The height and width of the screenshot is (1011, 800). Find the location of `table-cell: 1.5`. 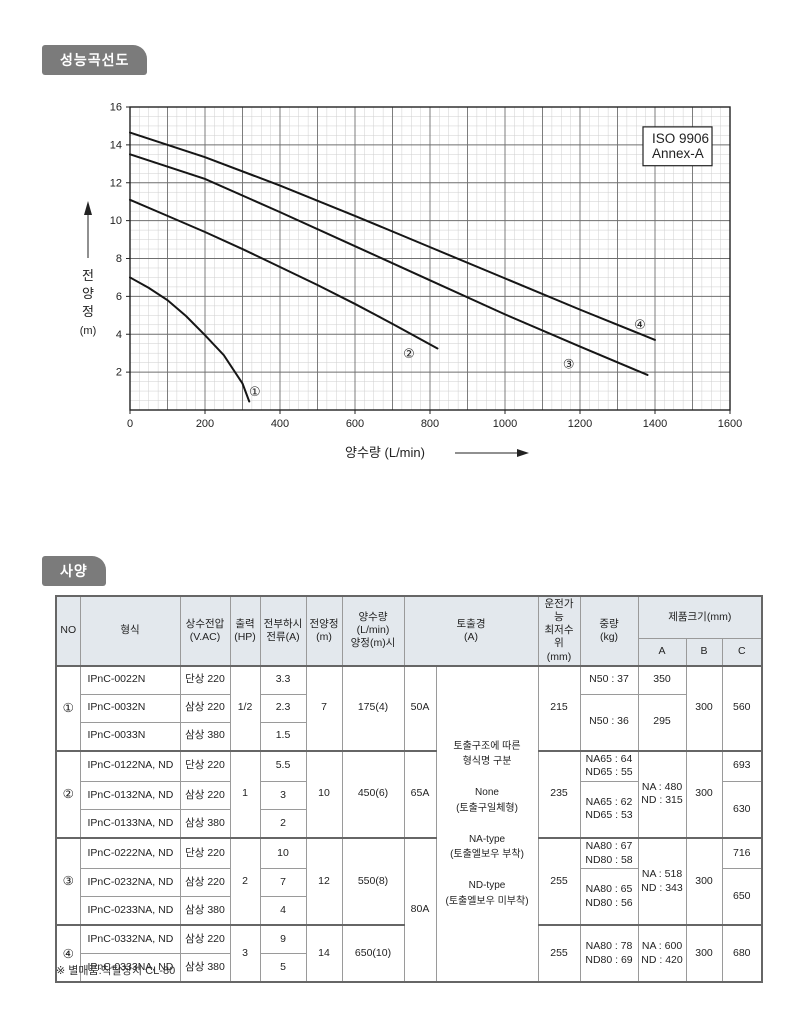

table-cell: 1.5 is located at coordinates (283, 736).